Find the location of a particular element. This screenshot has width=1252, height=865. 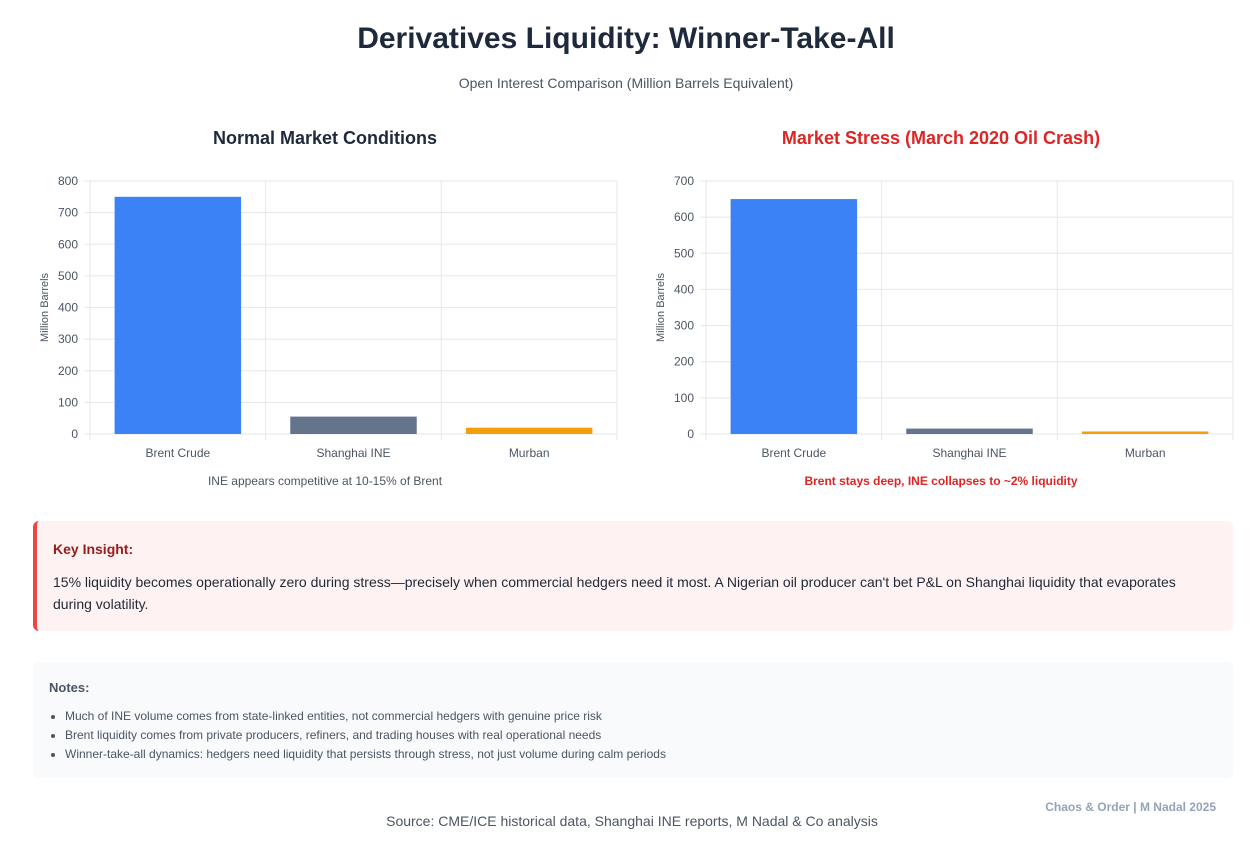

chart-title: Normal Market Conditions is located at coordinates (325, 138).